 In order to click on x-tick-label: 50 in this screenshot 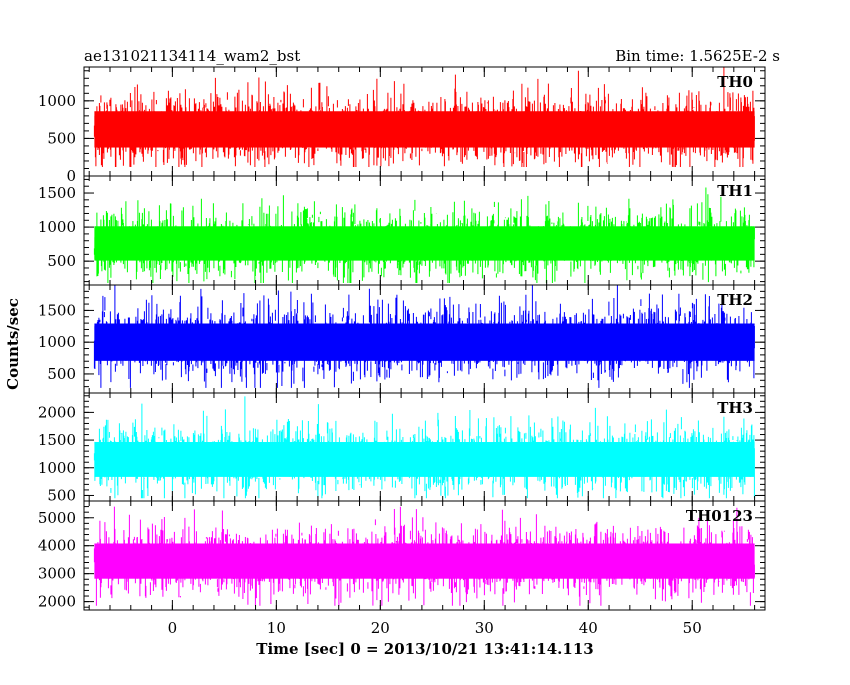, I will do `click(692, 628)`.